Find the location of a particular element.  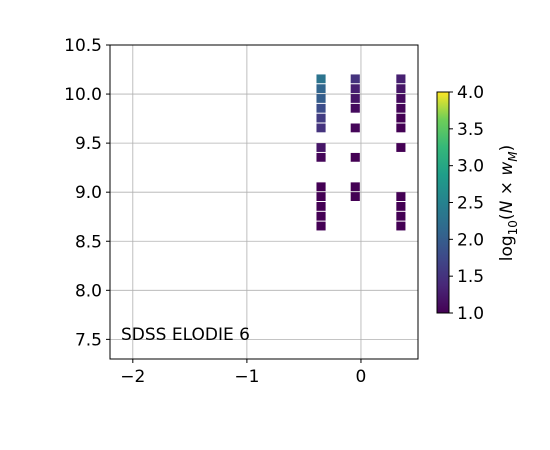

y-axis: 7.5 8.0 8.5 9.0 9.5 10.0 10.5 is located at coordinates (87, 193).